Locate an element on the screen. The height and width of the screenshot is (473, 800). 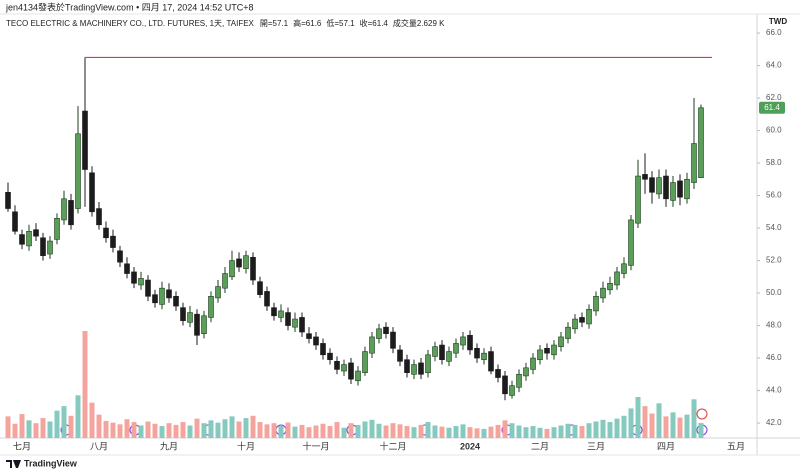
x-tick-label: 四月 is located at coordinates (666, 446).